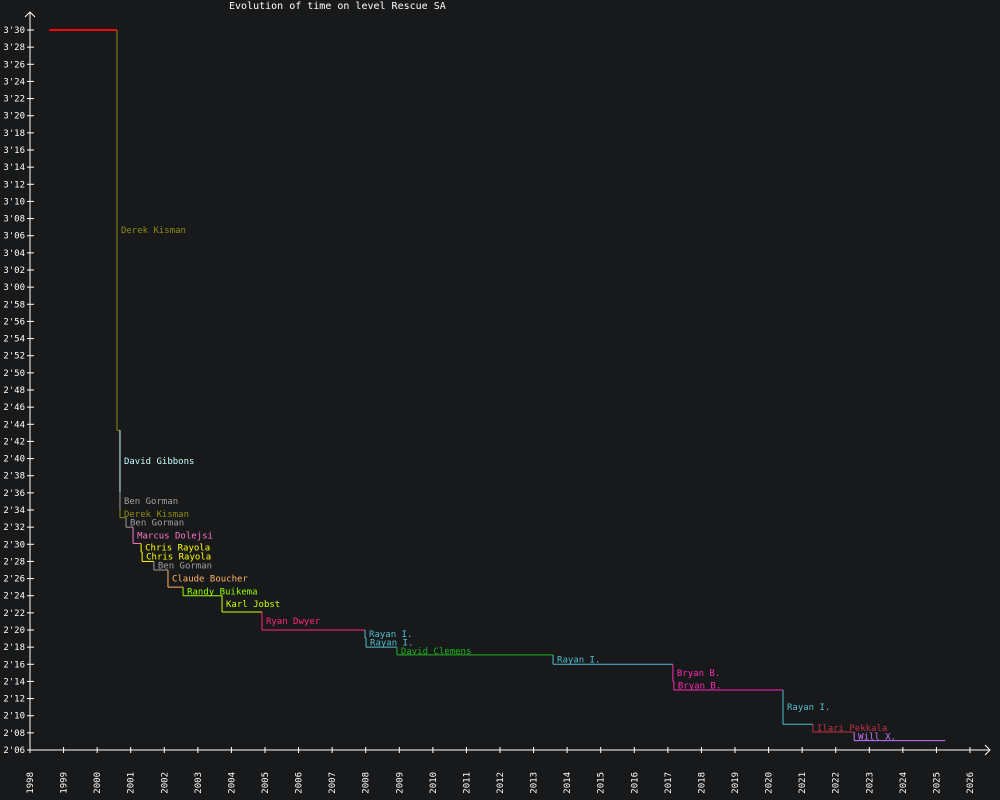 The height and width of the screenshot is (800, 1000). What do you see at coordinates (870, 783) in the screenshot?
I see `x-tick-label: 2023` at bounding box center [870, 783].